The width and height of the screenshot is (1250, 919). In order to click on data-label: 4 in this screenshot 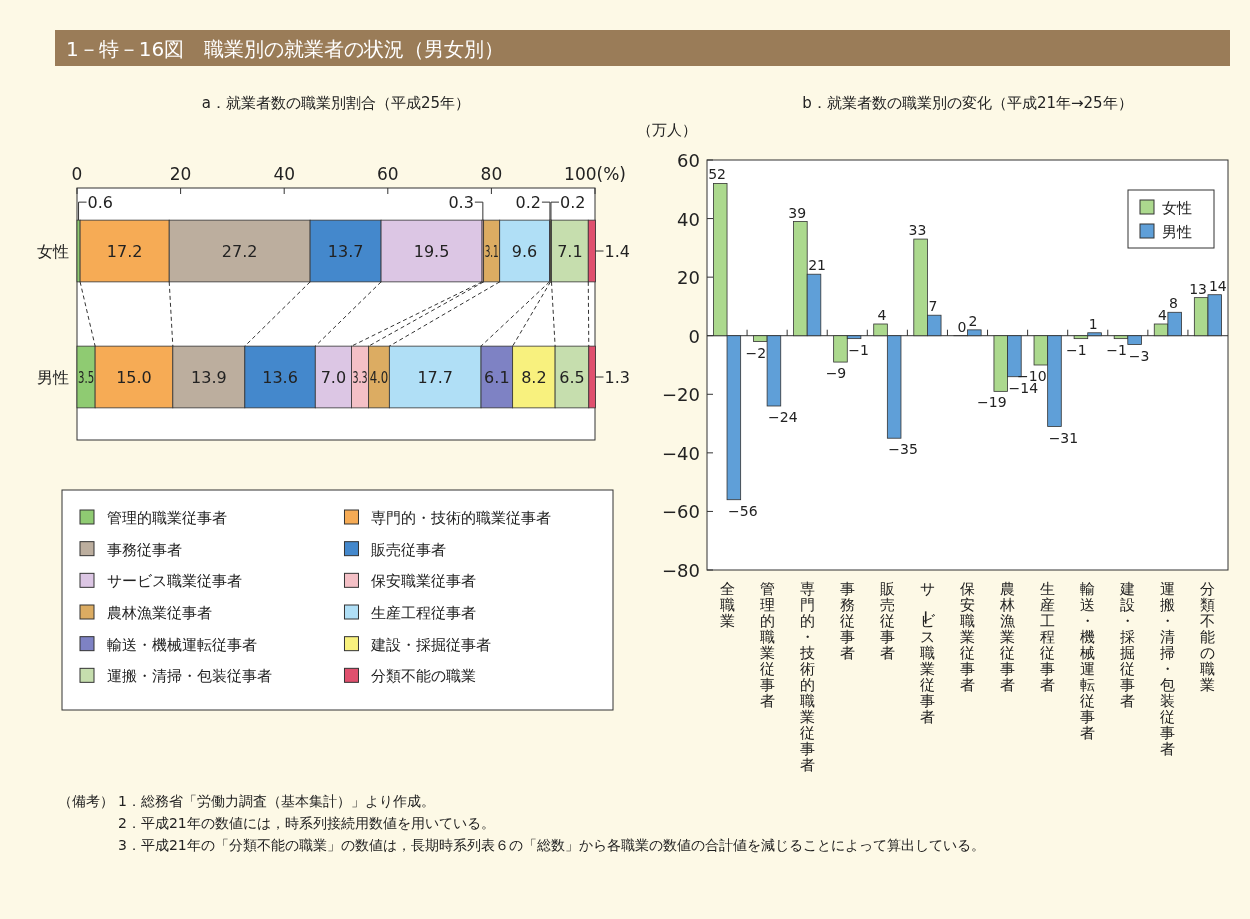, I will do `click(1162, 315)`.